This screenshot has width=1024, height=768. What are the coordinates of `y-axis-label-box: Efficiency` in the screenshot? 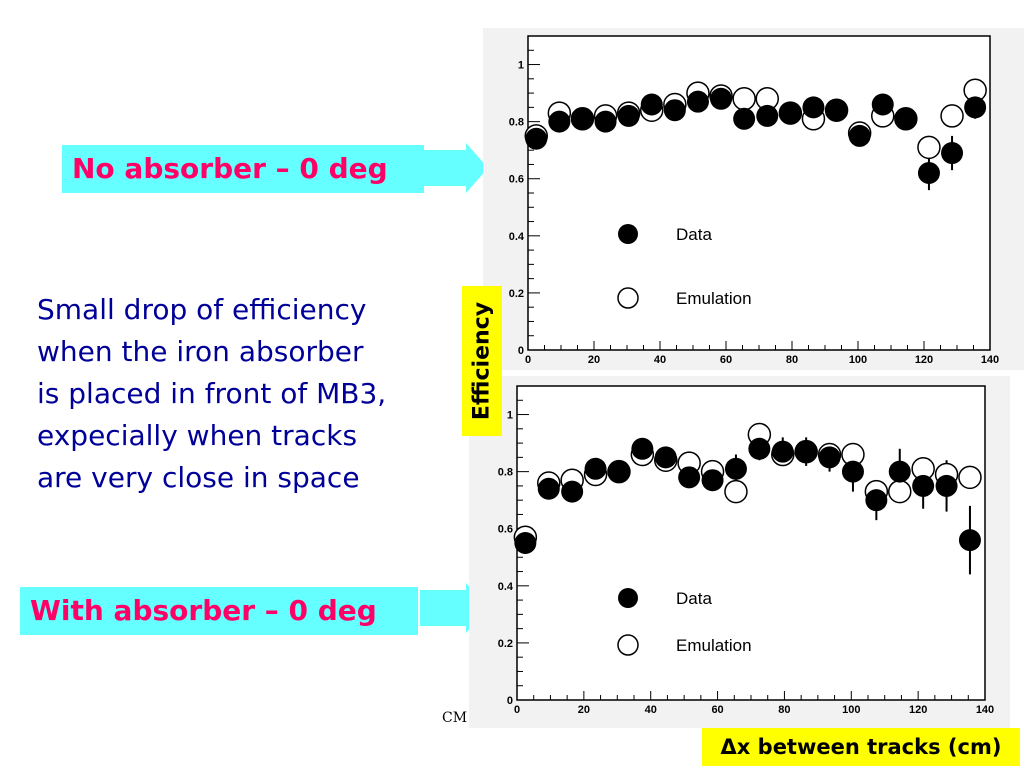 It's located at (482, 361).